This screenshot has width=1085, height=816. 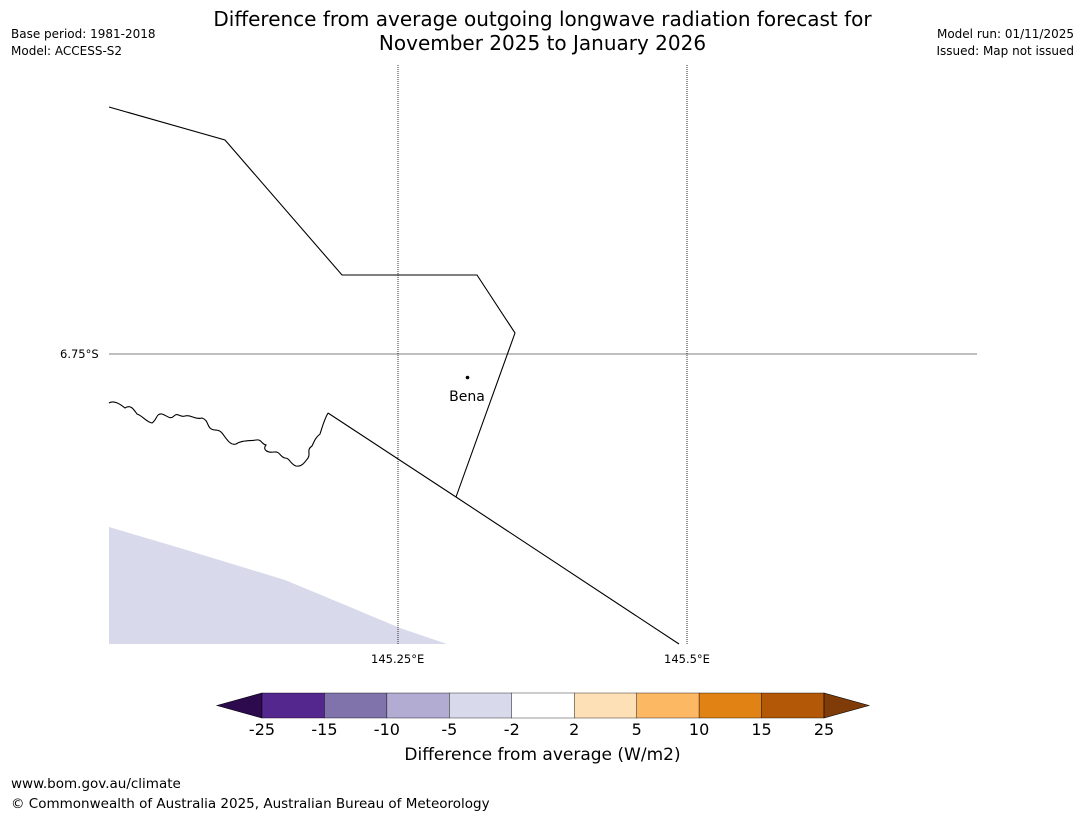 I want to click on model-run: Model run: 01/11/2025, so click(x=1005, y=34).